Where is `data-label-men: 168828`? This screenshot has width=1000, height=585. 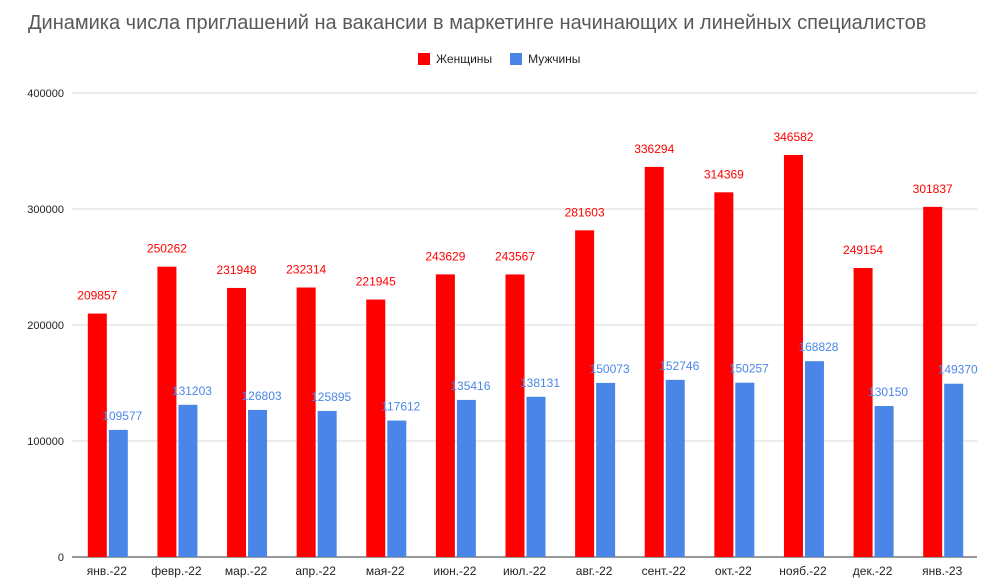
data-label-men: 168828 is located at coordinates (818, 347).